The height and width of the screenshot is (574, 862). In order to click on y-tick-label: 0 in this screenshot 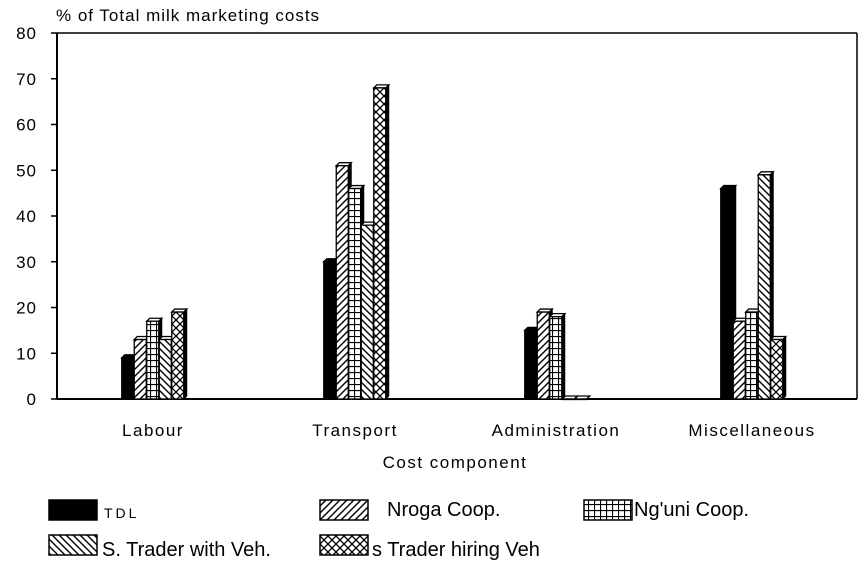, I will do `click(32, 399)`.